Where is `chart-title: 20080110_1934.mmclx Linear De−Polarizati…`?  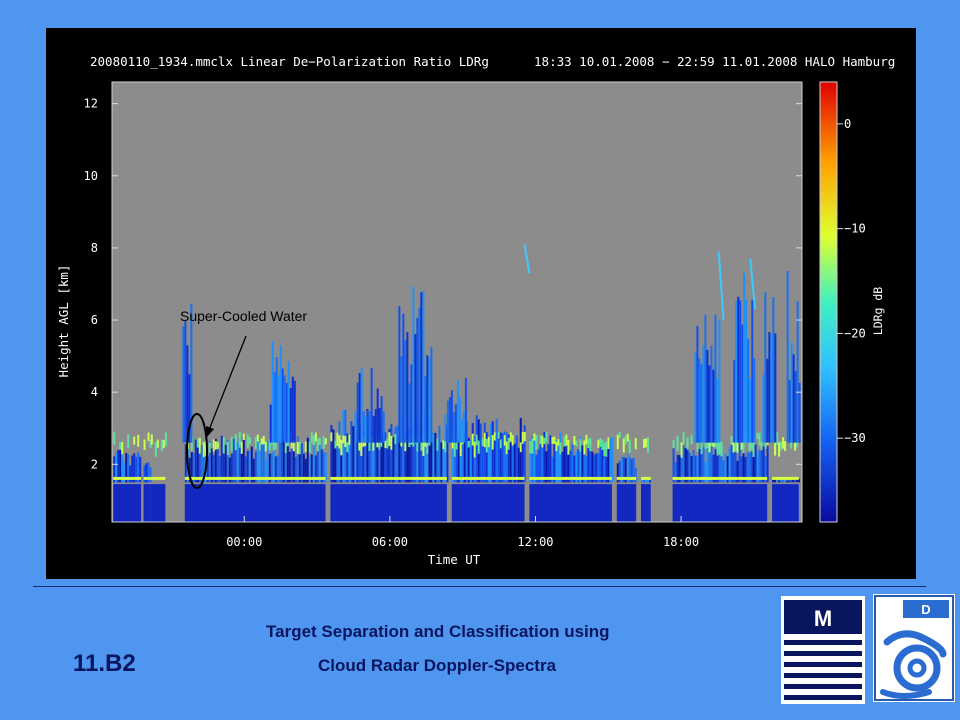
chart-title: 20080110_1934.mmclx Linear De−Polarizati… is located at coordinates (492, 61).